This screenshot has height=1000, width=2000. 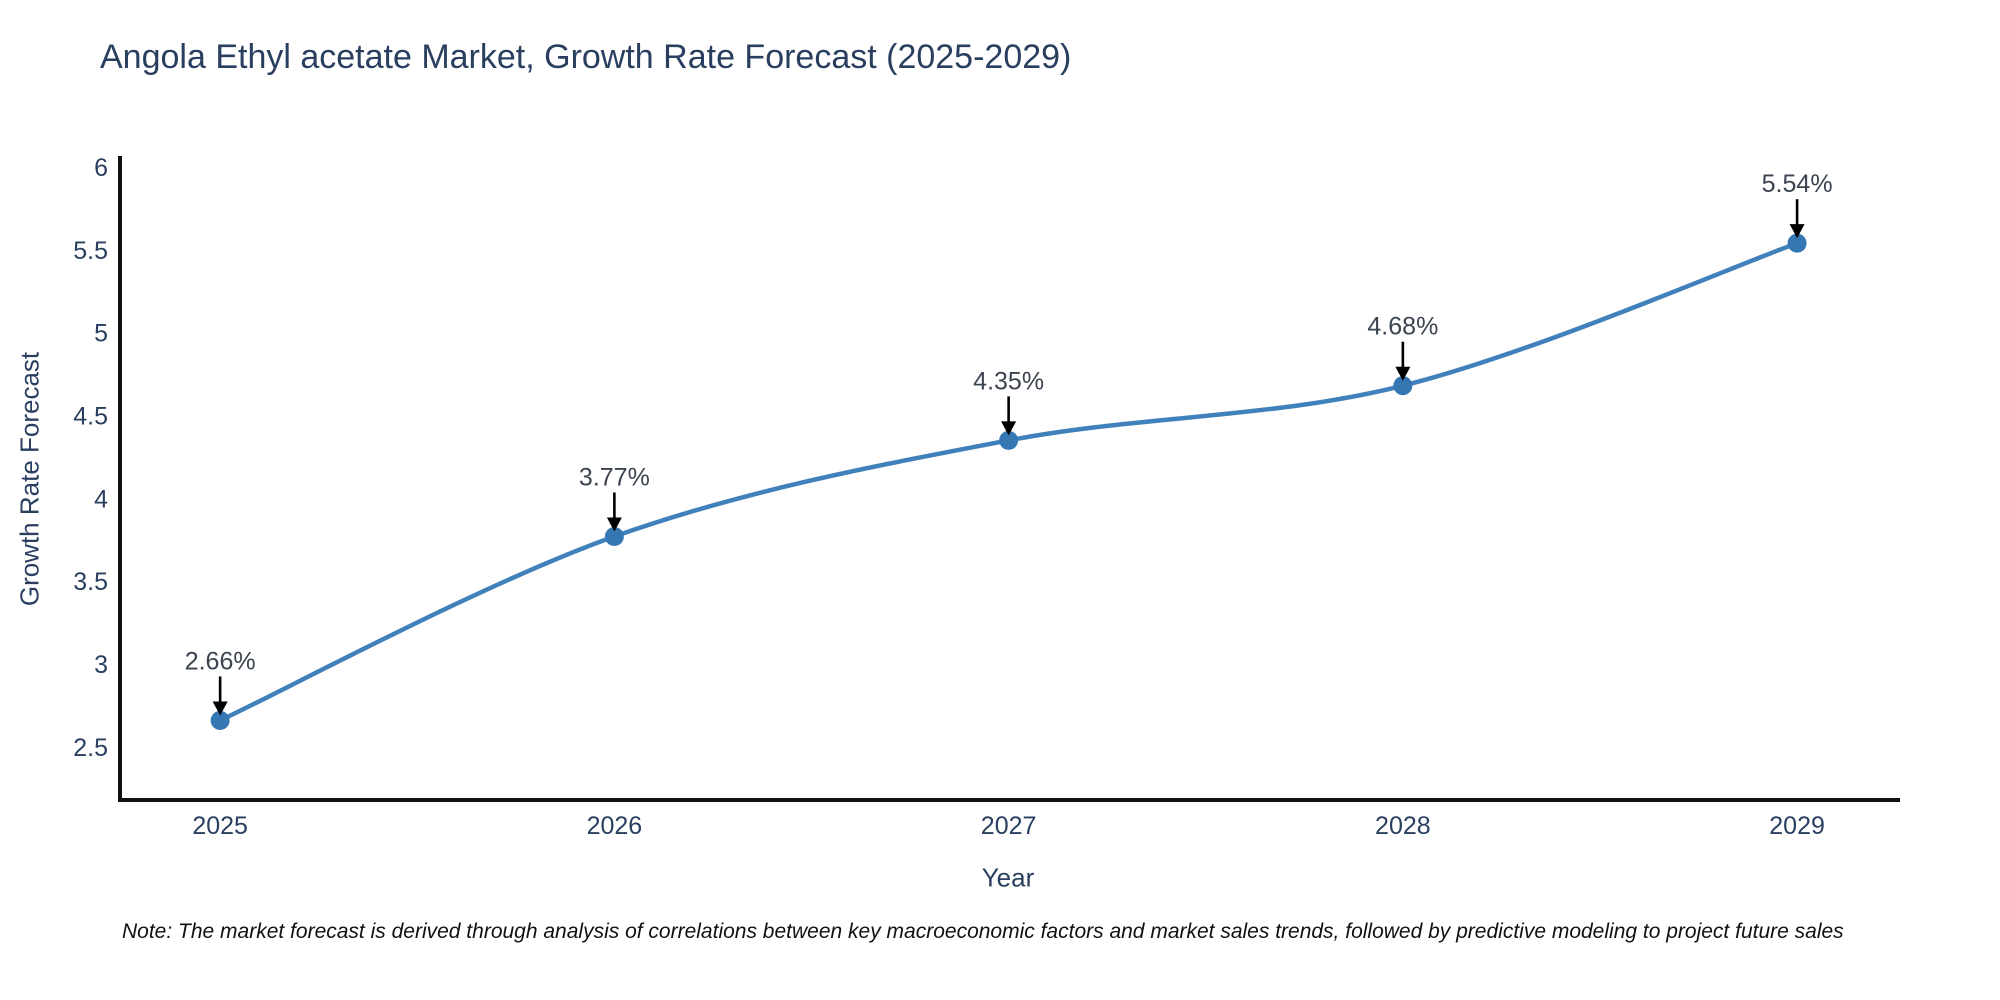 I want to click on data-point-label: 5.54%, so click(x=1797, y=184).